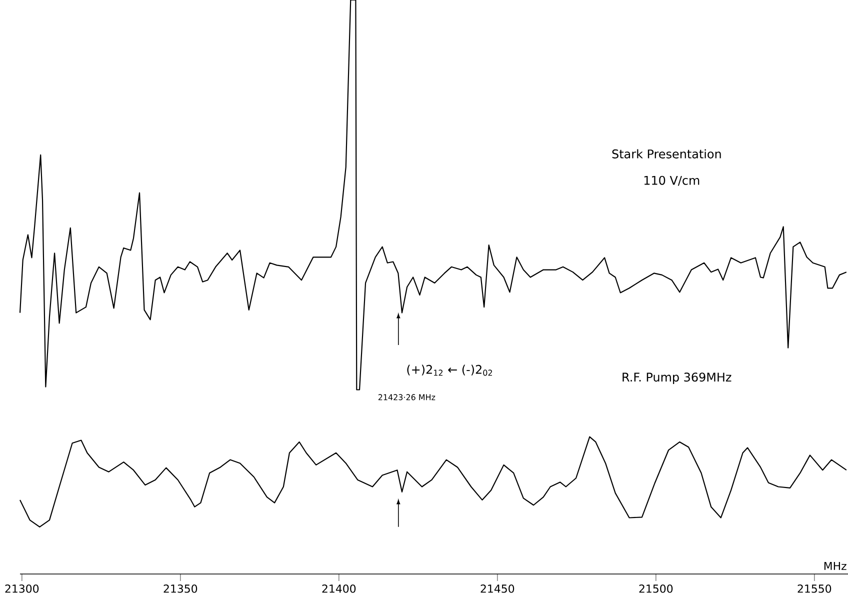  Describe the element at coordinates (339, 588) in the screenshot. I see `x-tick-label: 21400` at that location.